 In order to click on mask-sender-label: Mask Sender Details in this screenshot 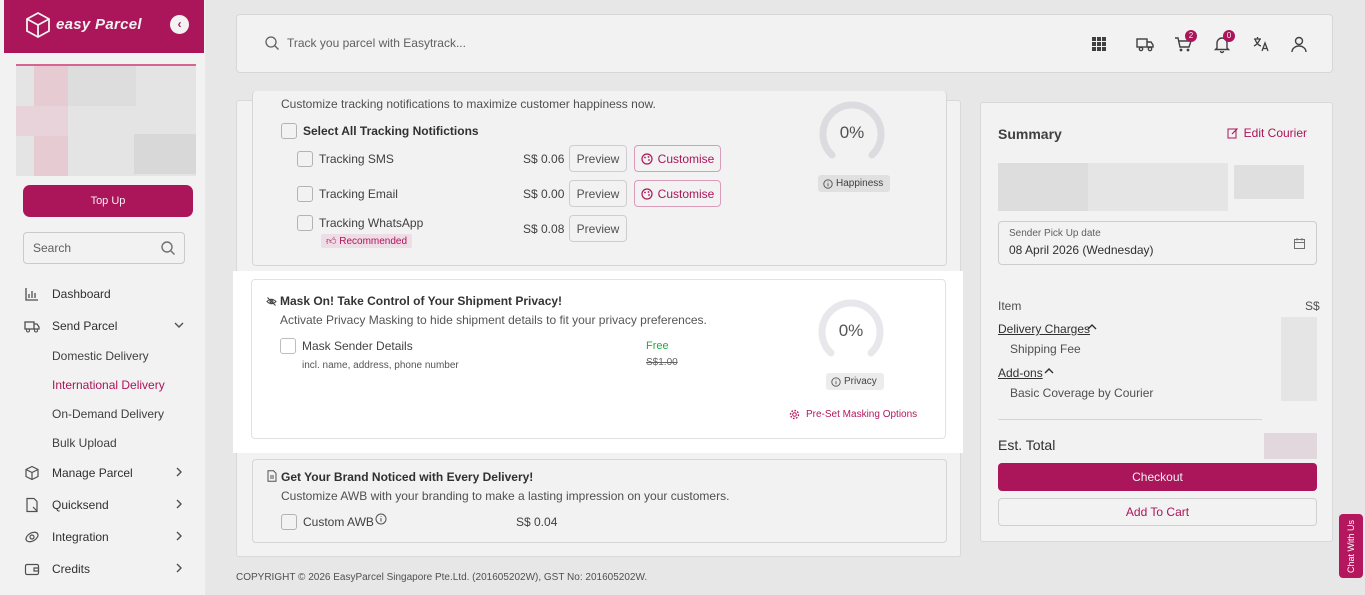, I will do `click(357, 346)`.